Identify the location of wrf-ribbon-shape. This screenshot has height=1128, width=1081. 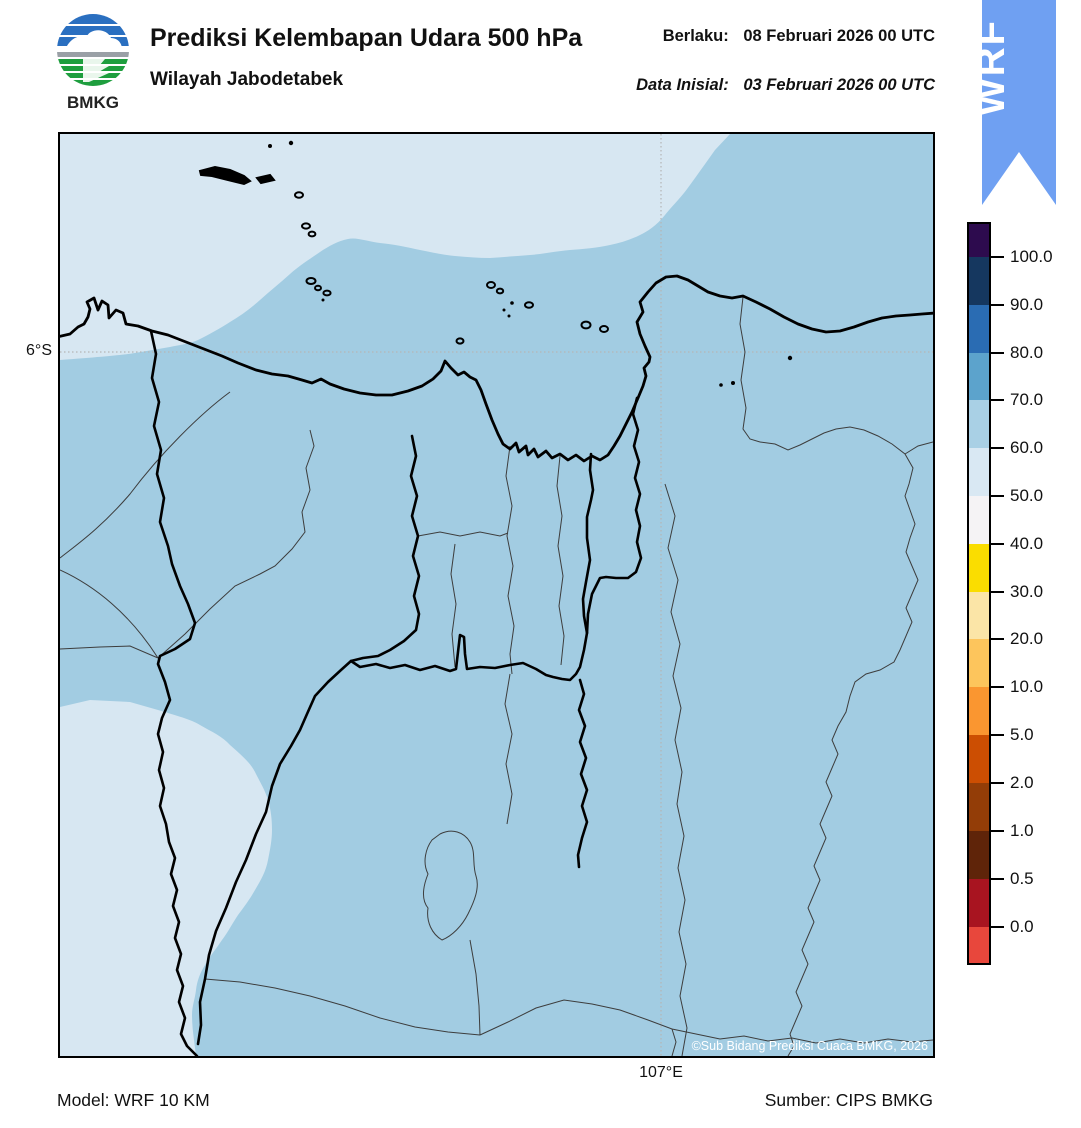
(1019, 102).